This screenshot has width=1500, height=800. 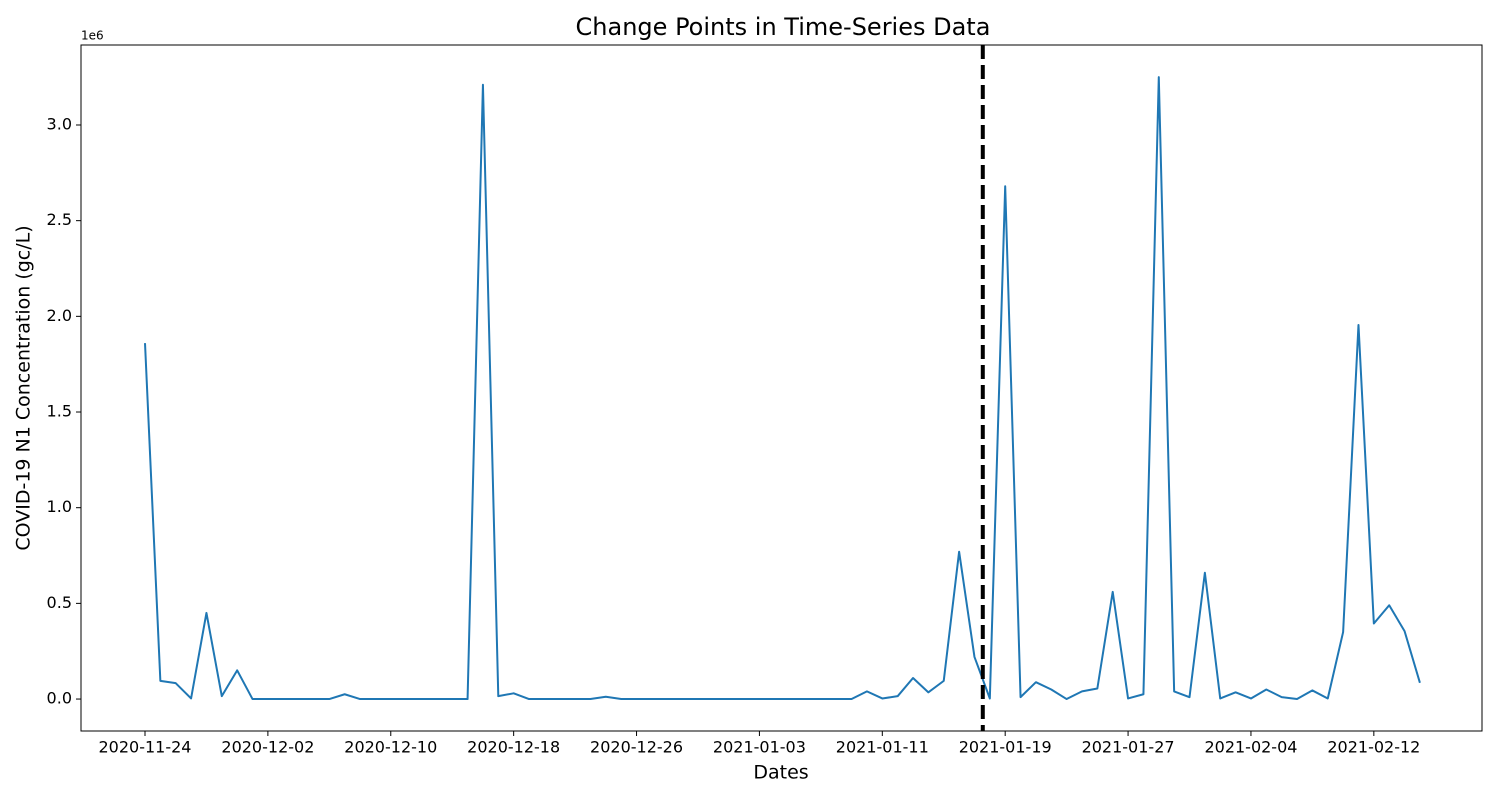 I want to click on x-tick-label: 2021-01-27, so click(x=1128, y=747).